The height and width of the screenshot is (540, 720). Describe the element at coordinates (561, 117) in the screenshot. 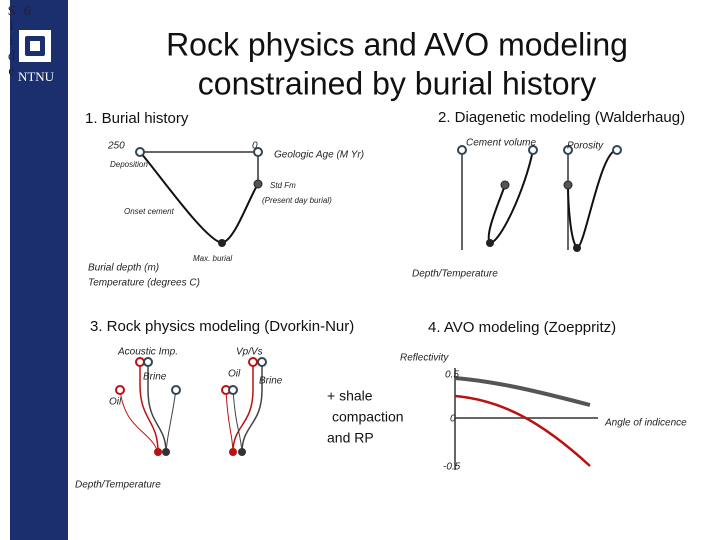

I see `section-heading: 2. Diagenetic modeling (Walderhaug)` at that location.